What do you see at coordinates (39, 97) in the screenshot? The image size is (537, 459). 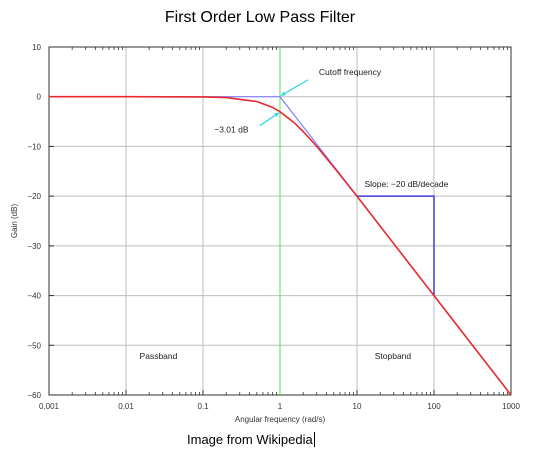 I see `y-tick-label: 0` at bounding box center [39, 97].